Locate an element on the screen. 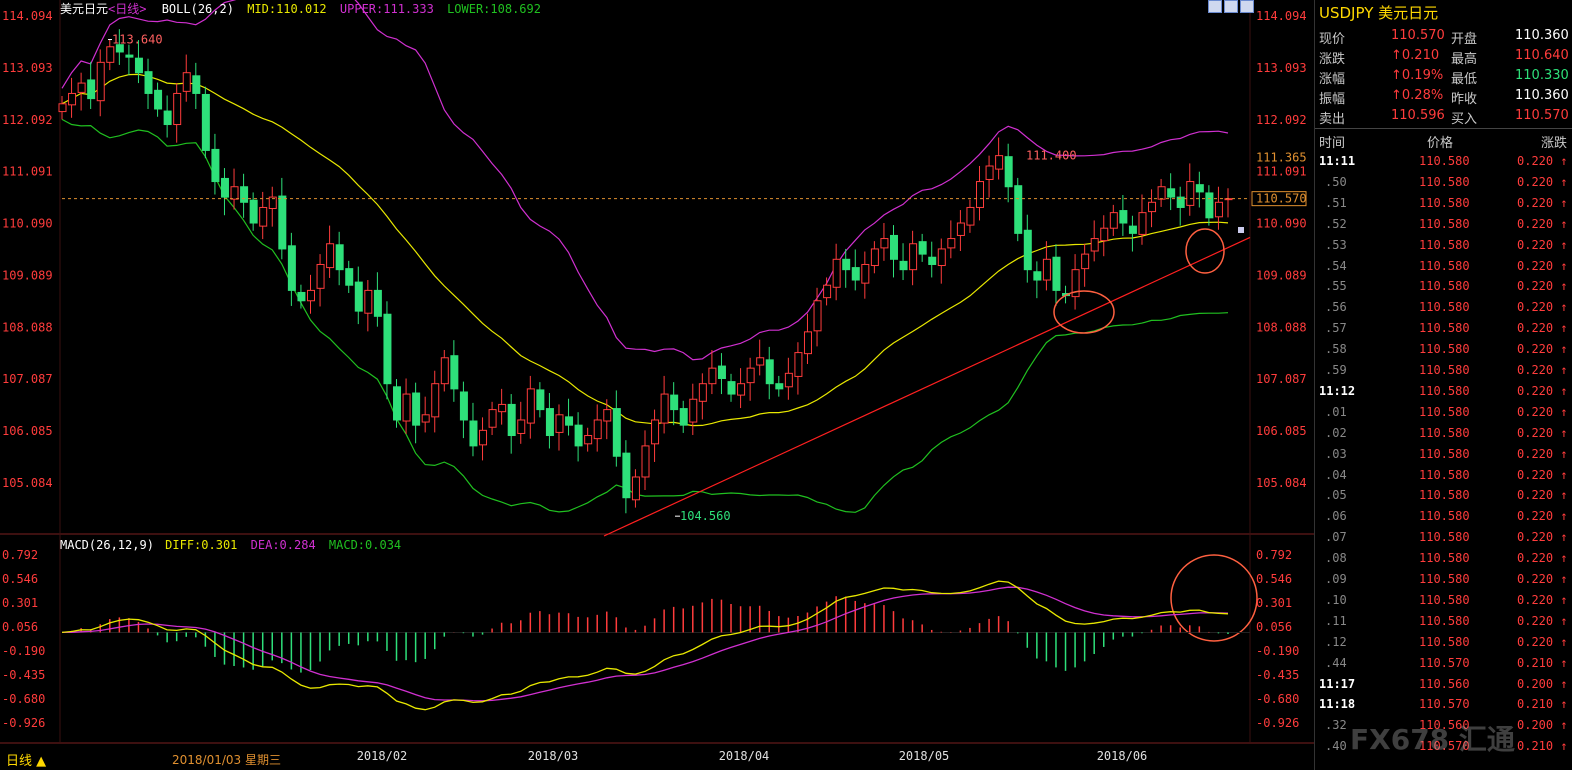  next-icon is located at coordinates (1247, 6).